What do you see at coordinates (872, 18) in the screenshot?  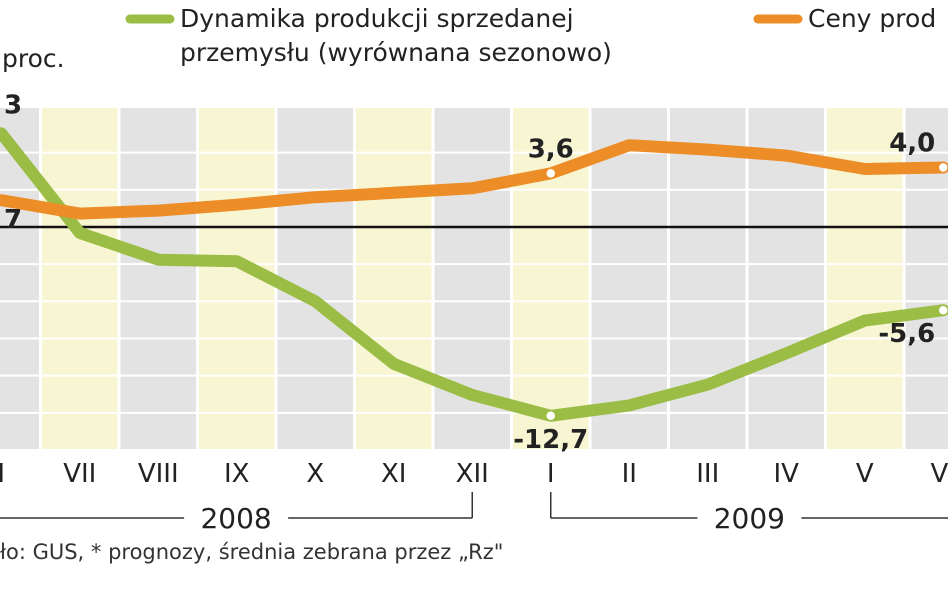 I see `legend-orange-label: Ceny prod` at bounding box center [872, 18].